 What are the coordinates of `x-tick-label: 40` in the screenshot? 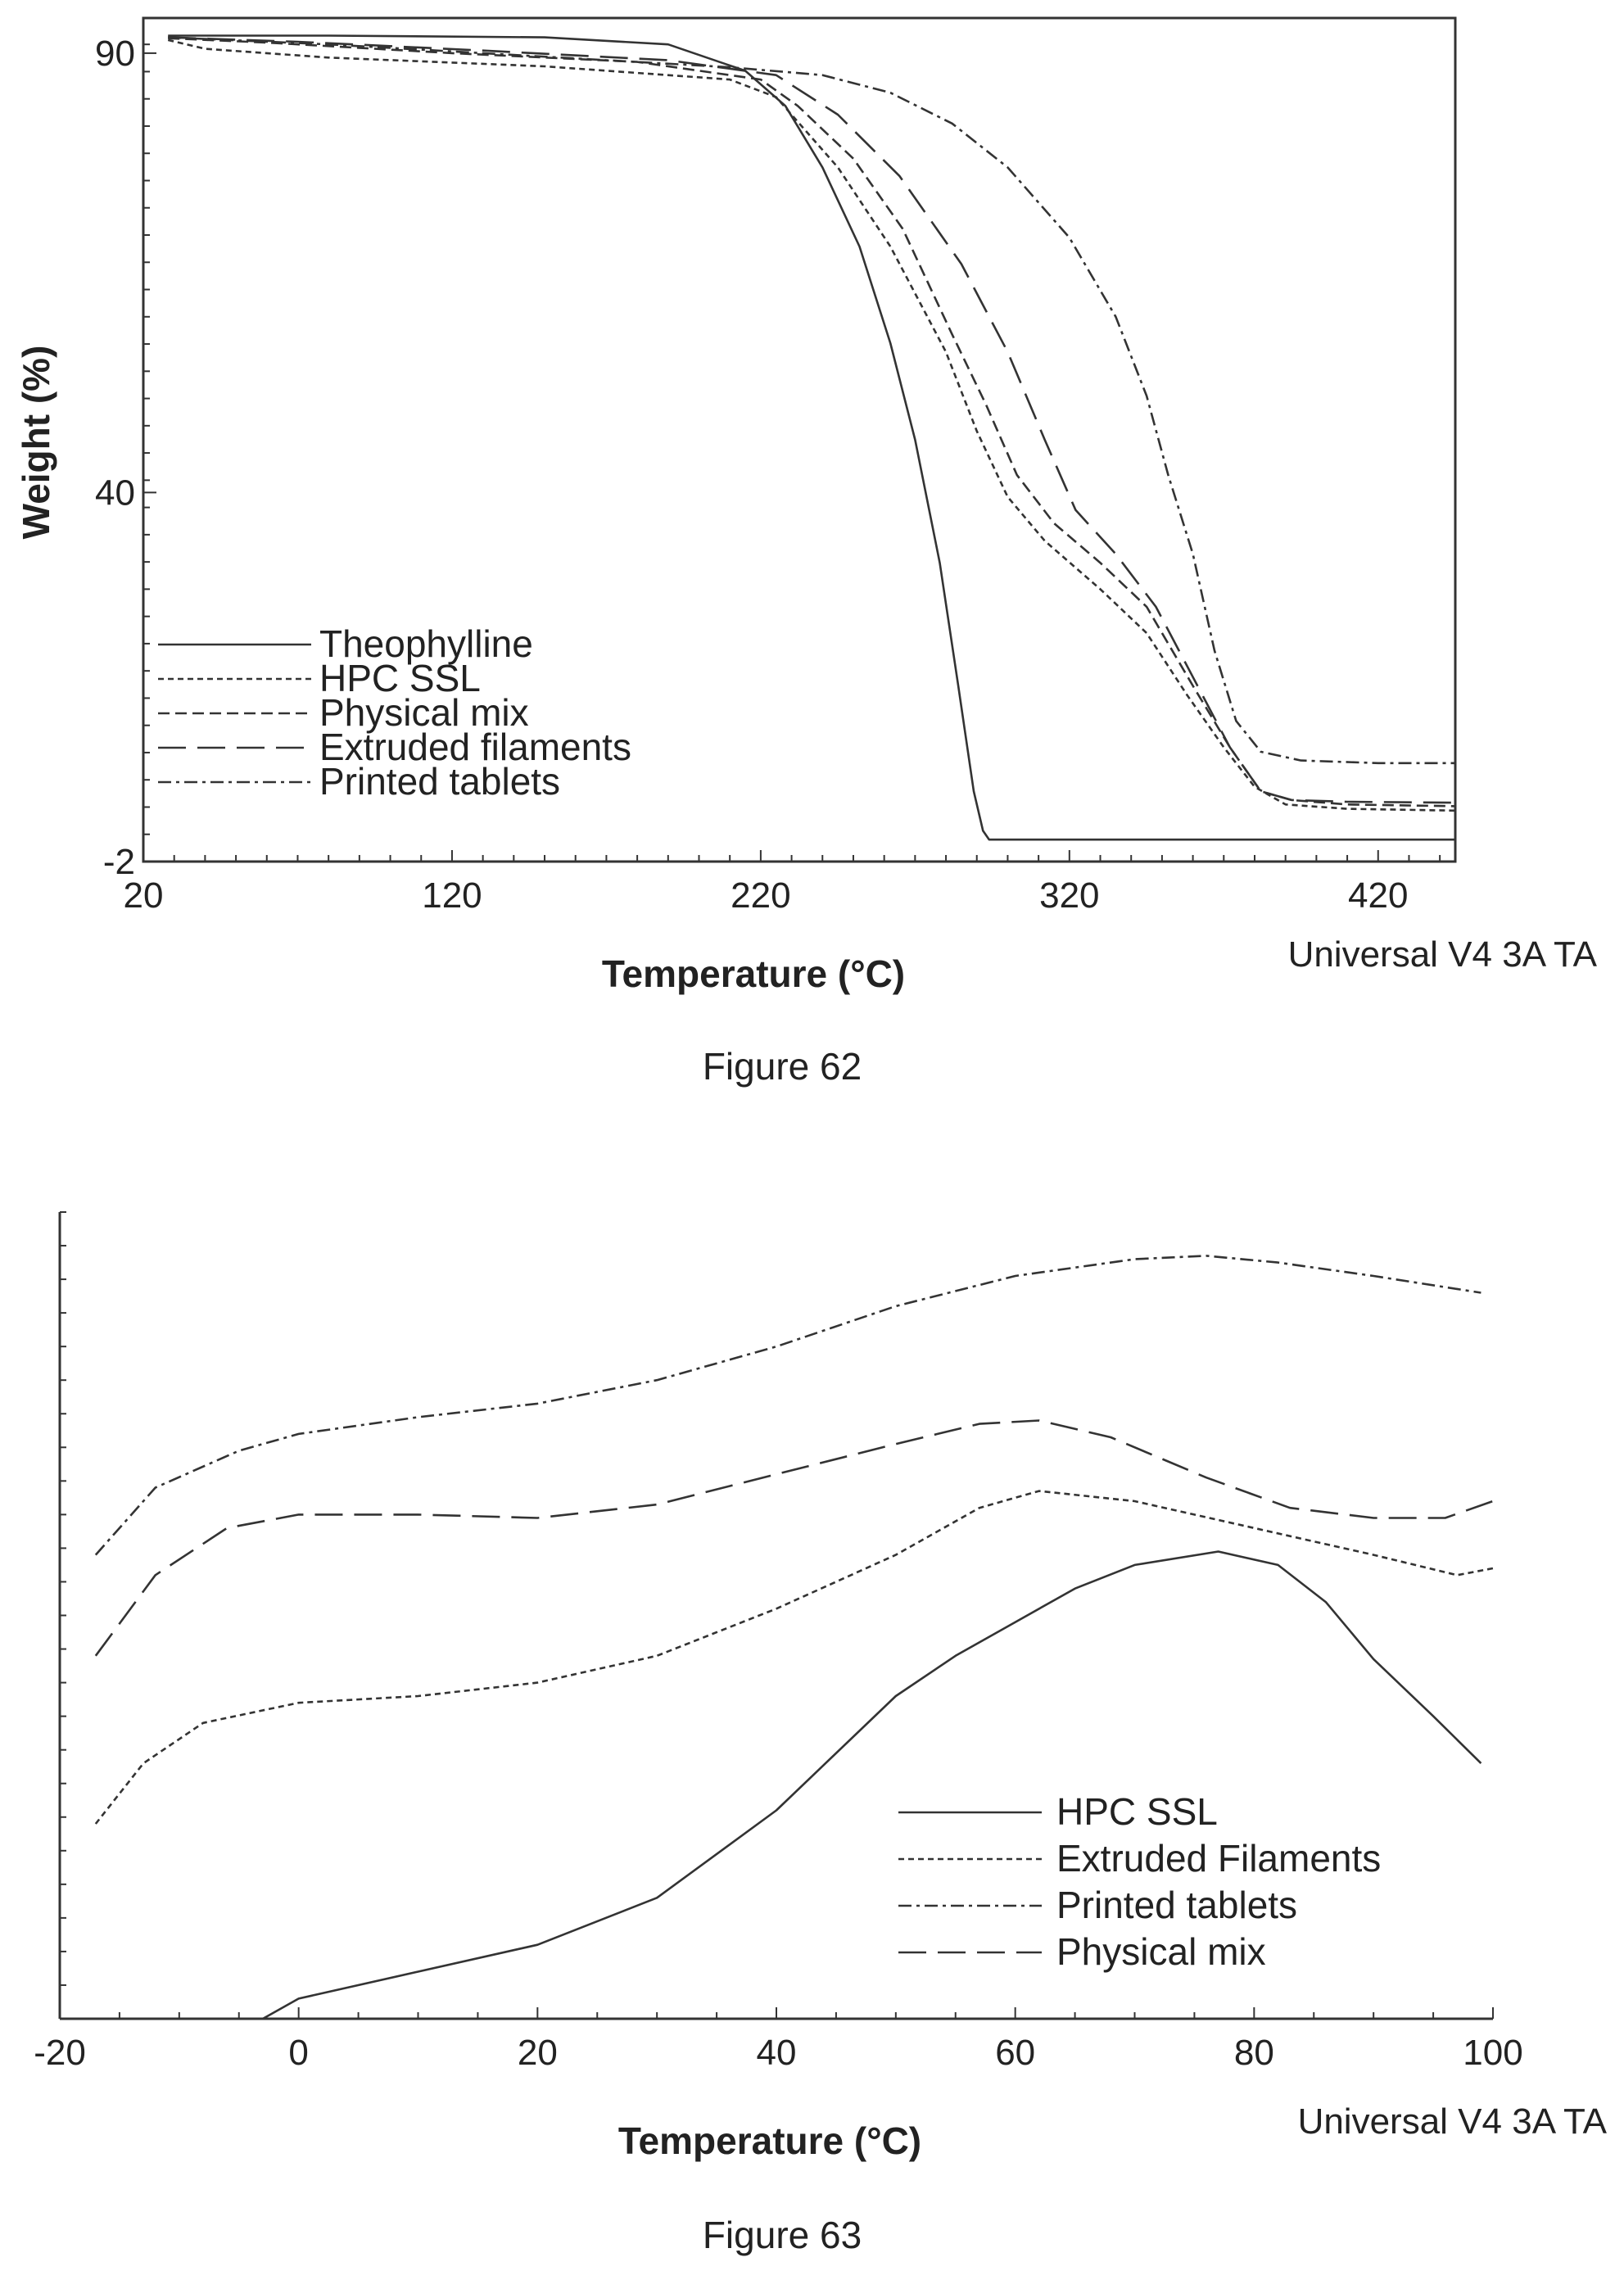 It's located at (777, 2053).